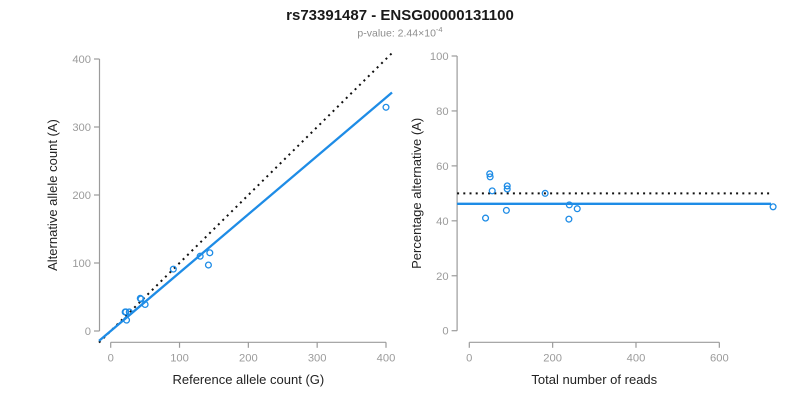  Describe the element at coordinates (594, 379) in the screenshot. I see `x-axis-title: Total number of reads` at that location.